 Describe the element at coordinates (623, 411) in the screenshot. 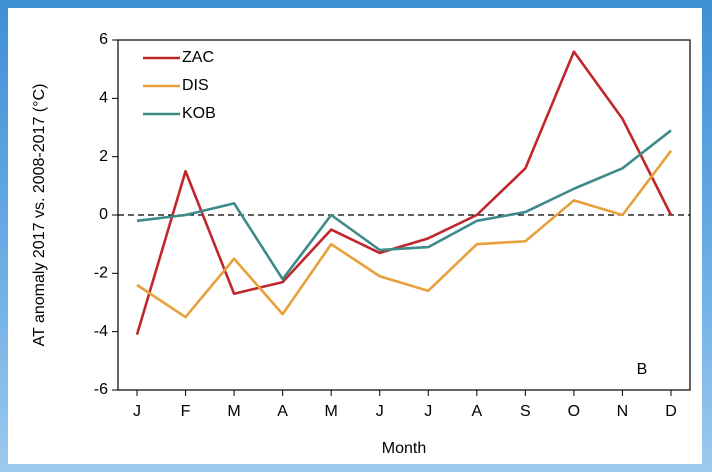

I see `x-tick-label: N` at that location.